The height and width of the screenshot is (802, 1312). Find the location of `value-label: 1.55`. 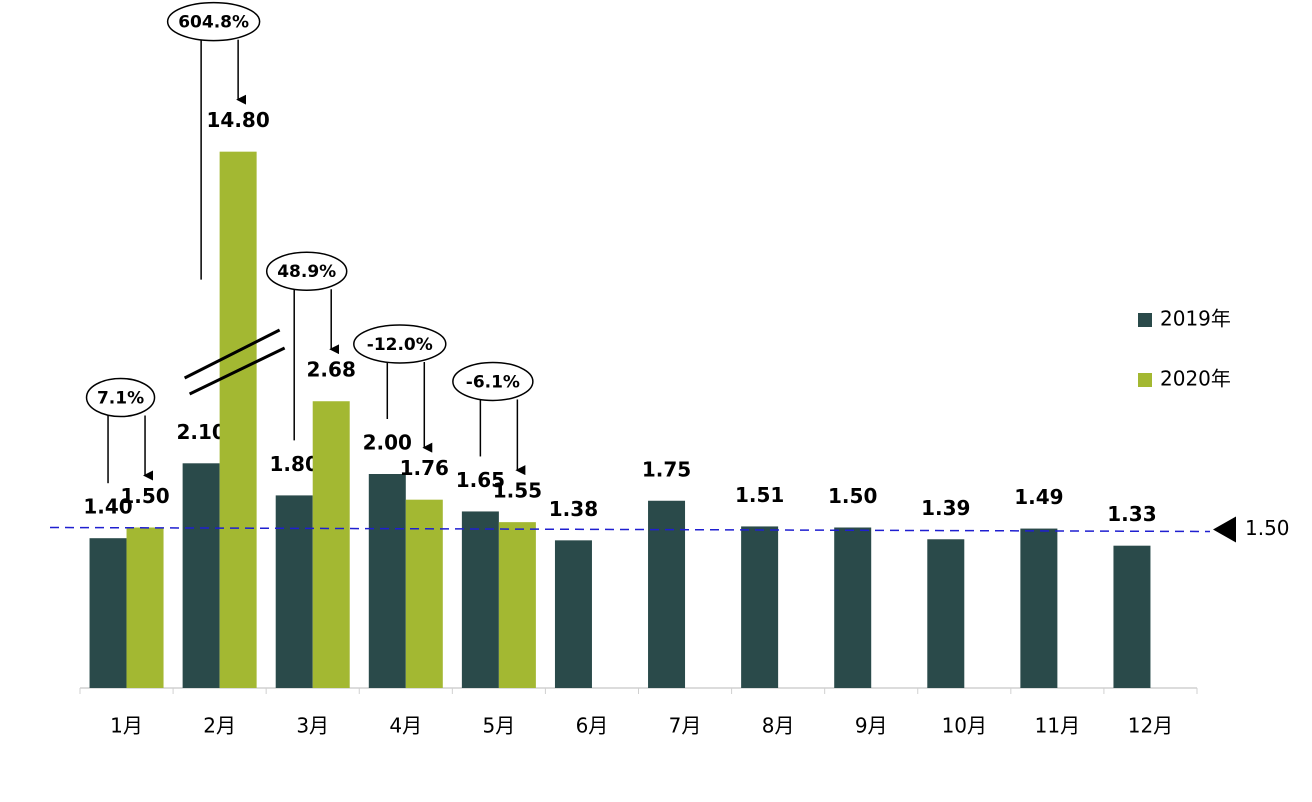

value-label: 1.55 is located at coordinates (517, 491).